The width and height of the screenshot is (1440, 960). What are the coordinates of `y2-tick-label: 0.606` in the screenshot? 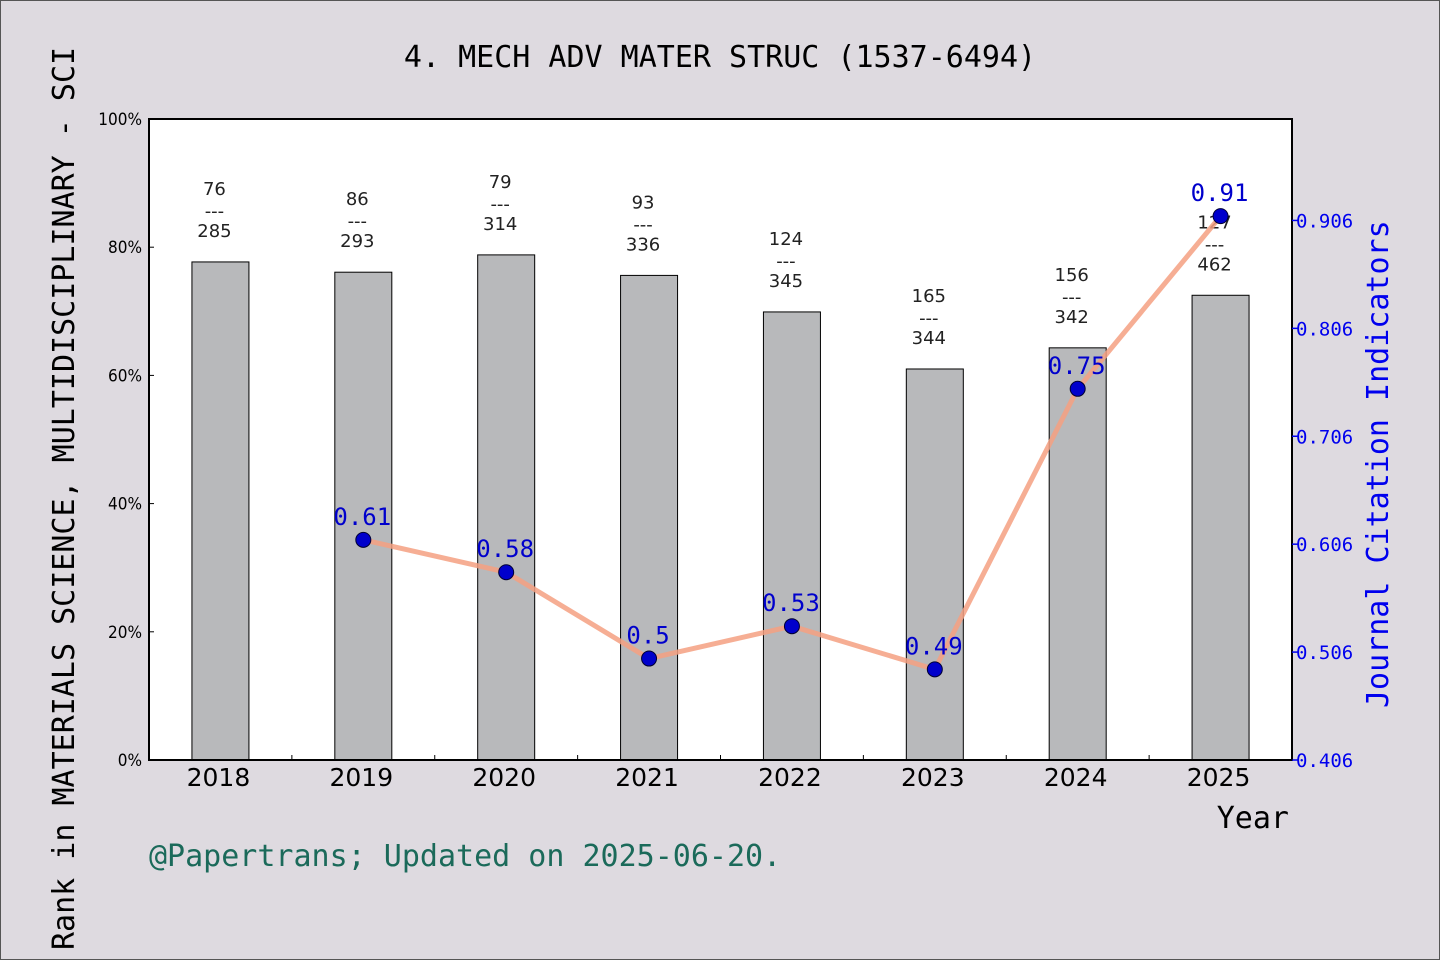 It's located at (1324, 545).